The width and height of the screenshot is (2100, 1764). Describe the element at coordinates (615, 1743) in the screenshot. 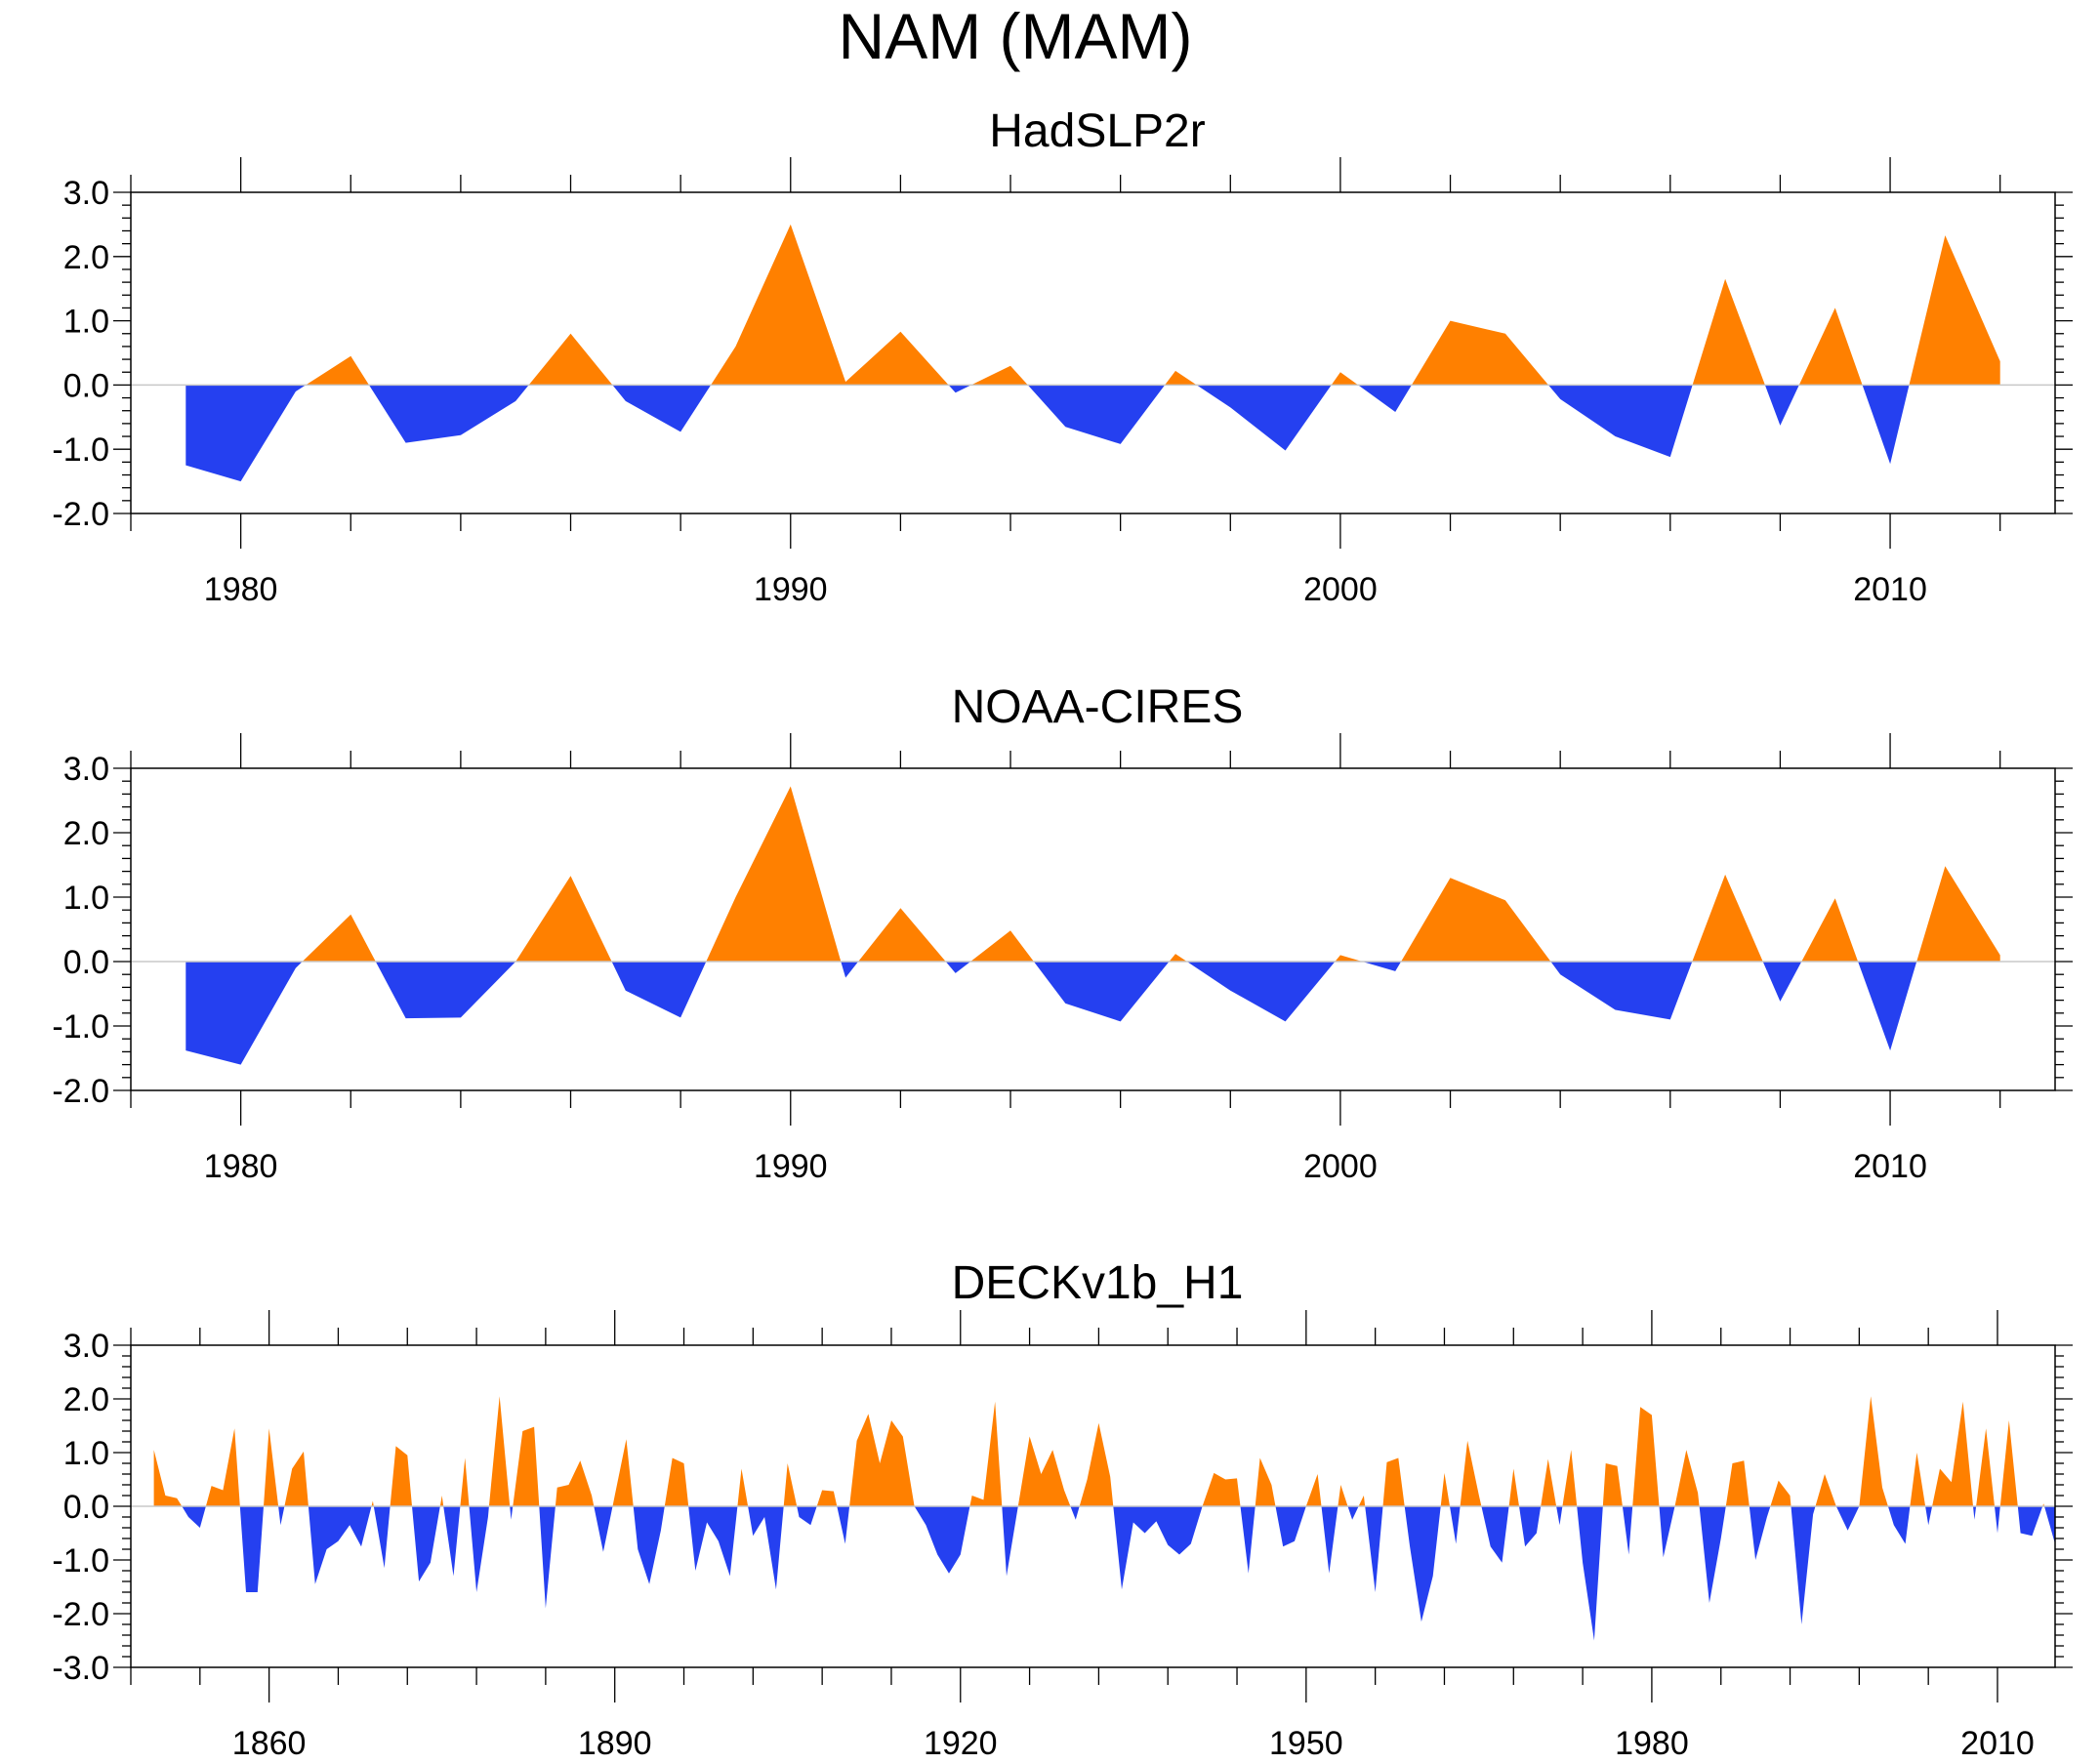

I see `x-tick-label: 1890` at that location.